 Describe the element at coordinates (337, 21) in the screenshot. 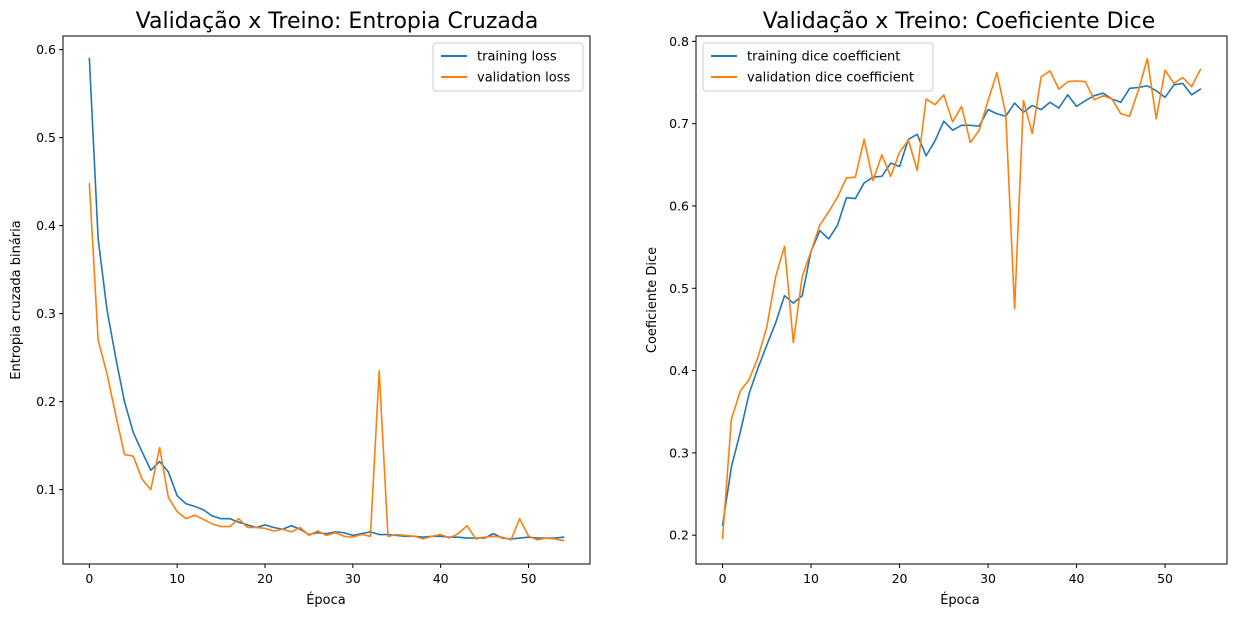

I see `chart1-title: Validação x Treino: Entropia Cruzada` at that location.